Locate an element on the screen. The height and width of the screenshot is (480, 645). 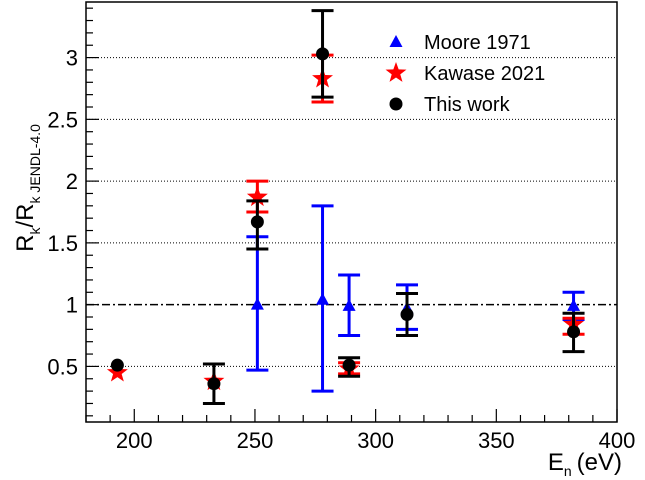
x-tick-label: 400 is located at coordinates (617, 440).